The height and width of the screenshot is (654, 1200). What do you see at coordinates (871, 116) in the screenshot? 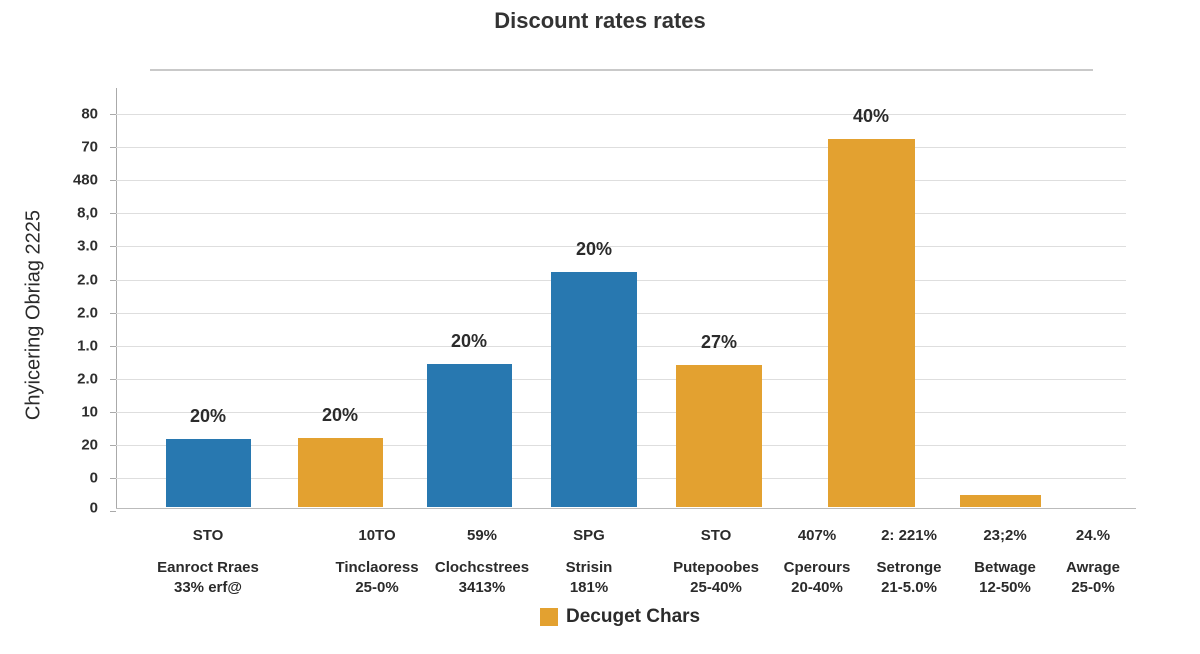
I see `bar-value-label: 40%` at bounding box center [871, 116].